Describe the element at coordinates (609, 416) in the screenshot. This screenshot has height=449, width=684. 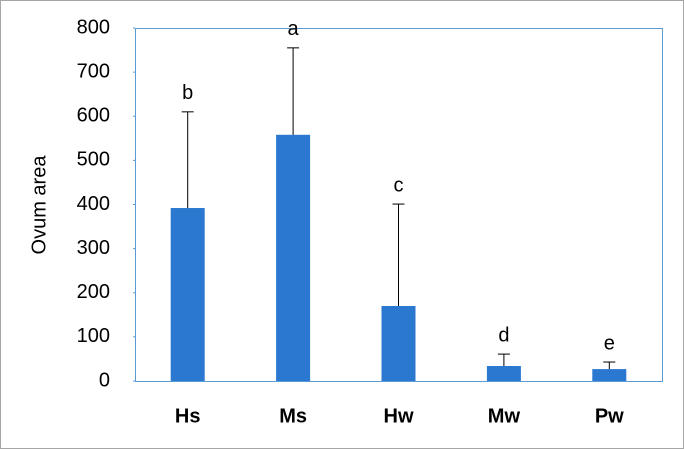
I see `x-tick-label: Pw` at that location.